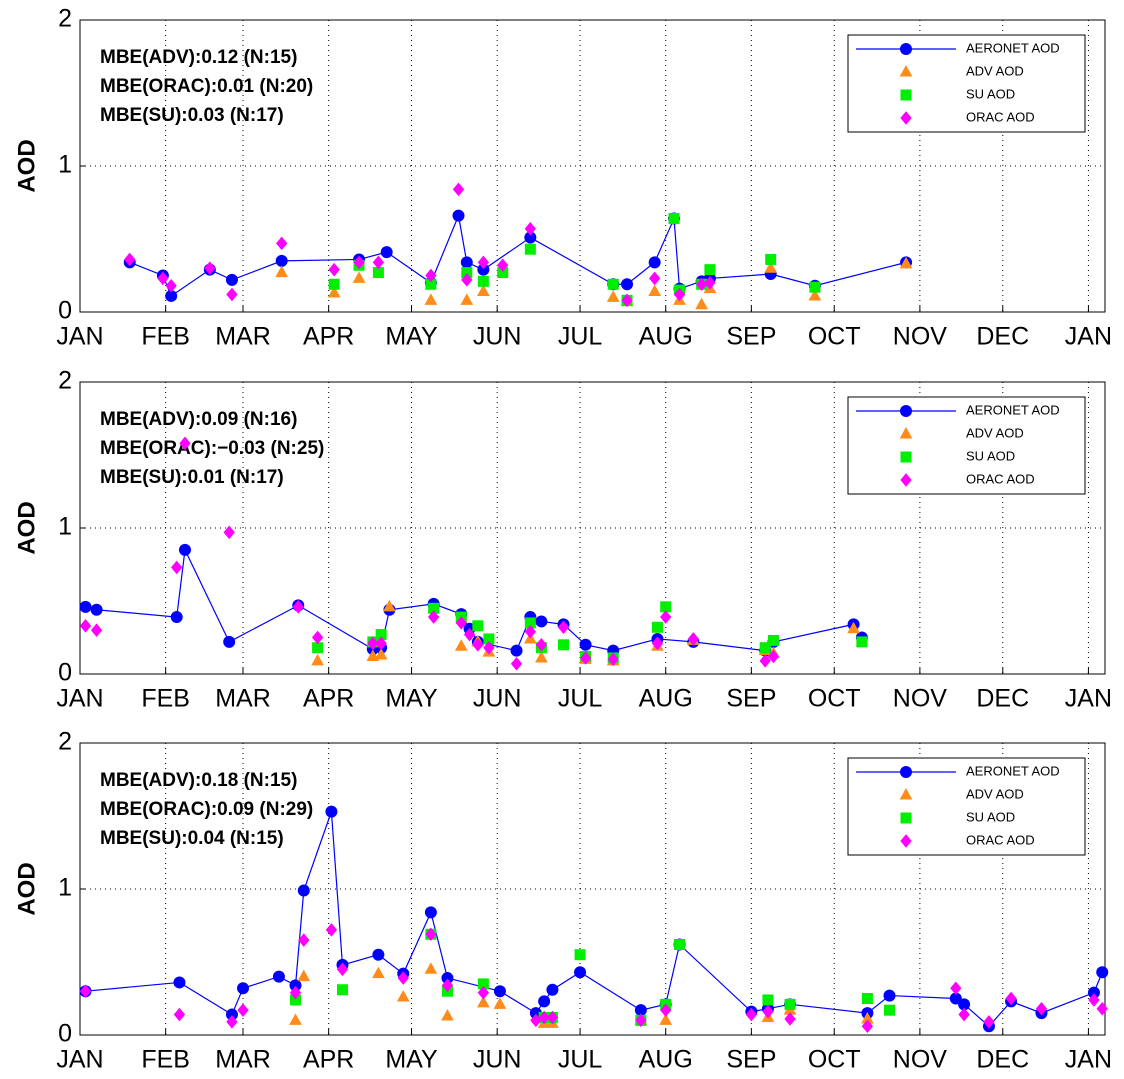 The image size is (1124, 1079). What do you see at coordinates (411, 699) in the screenshot?
I see `x-tick-label: MAY` at bounding box center [411, 699].